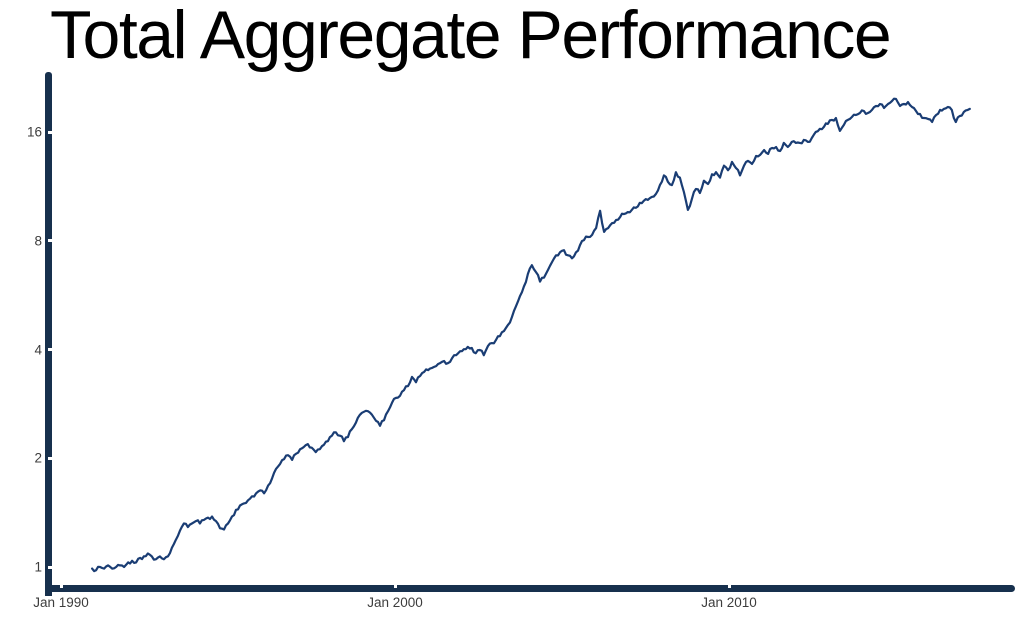 The width and height of the screenshot is (1024, 640). I want to click on x-tick-label: Jan 2010, so click(729, 602).